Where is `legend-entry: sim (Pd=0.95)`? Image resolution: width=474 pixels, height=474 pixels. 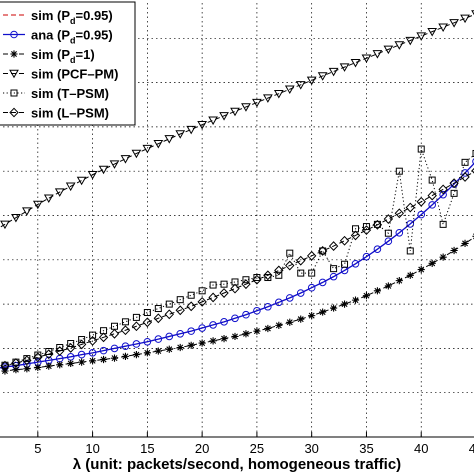 legend-entry: sim (Pd=0.95) is located at coordinates (58, 17).